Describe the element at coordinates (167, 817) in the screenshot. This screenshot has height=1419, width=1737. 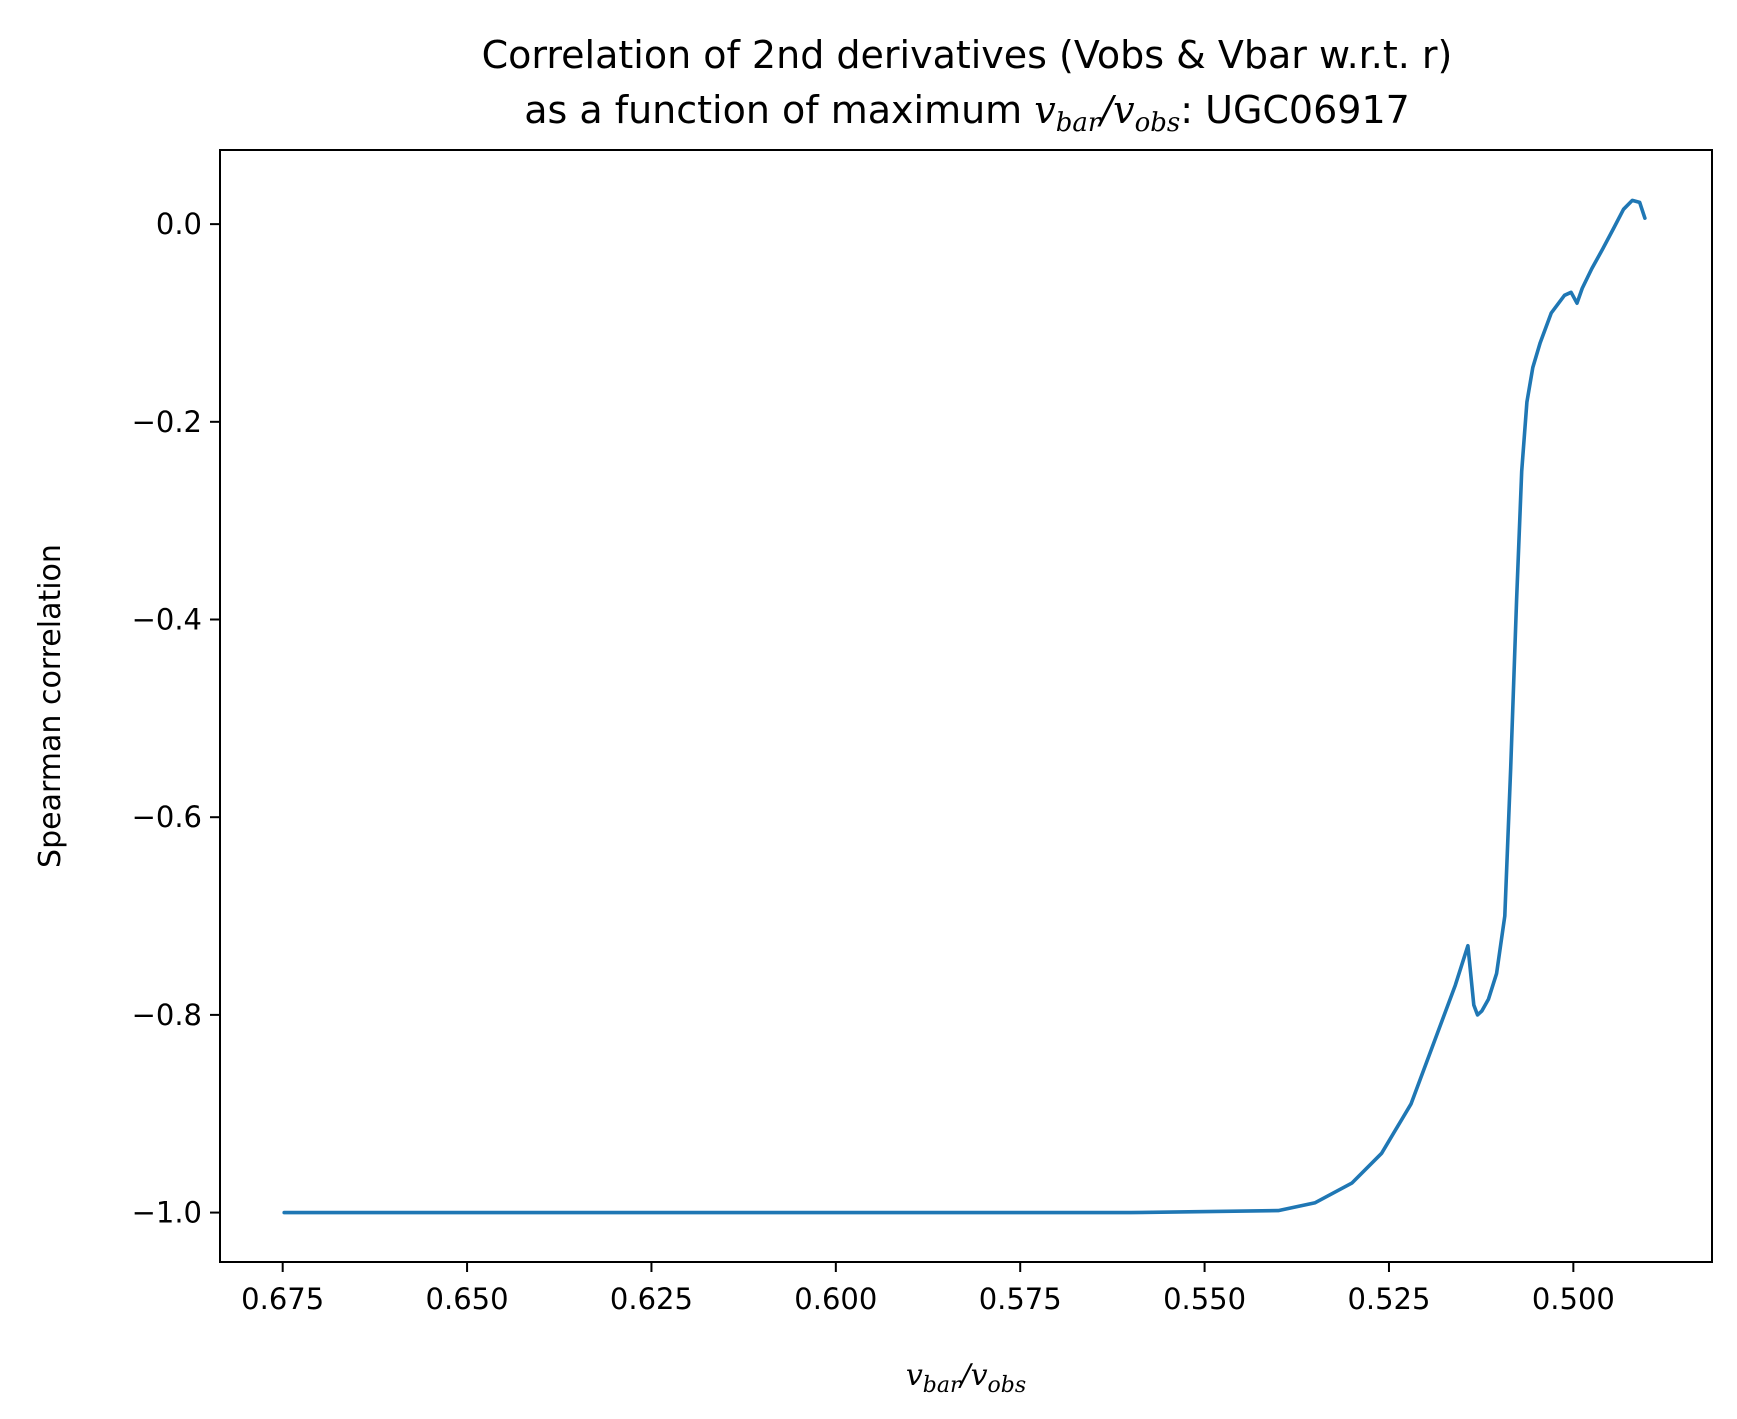
I see `y-tick-label: −0.6` at that location.